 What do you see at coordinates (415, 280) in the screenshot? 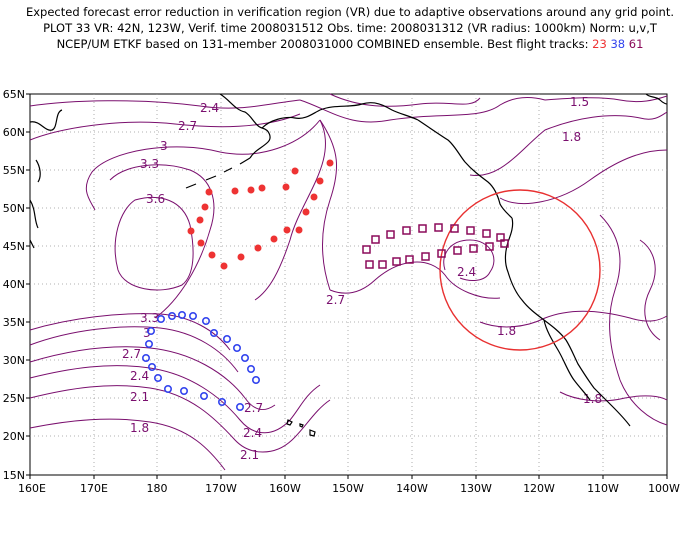
I see `contour-2-7-central` at bounding box center [415, 280].